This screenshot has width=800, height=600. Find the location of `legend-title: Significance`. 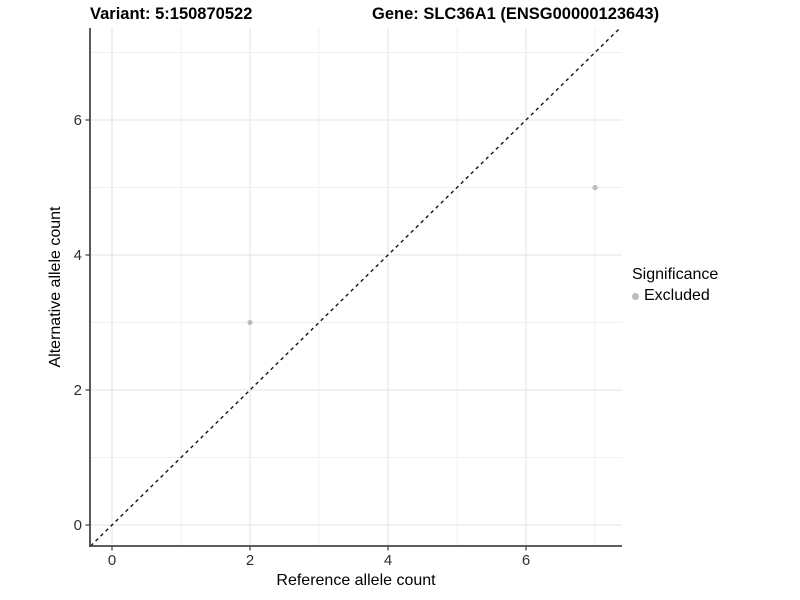

legend-title: Significance is located at coordinates (675, 274).